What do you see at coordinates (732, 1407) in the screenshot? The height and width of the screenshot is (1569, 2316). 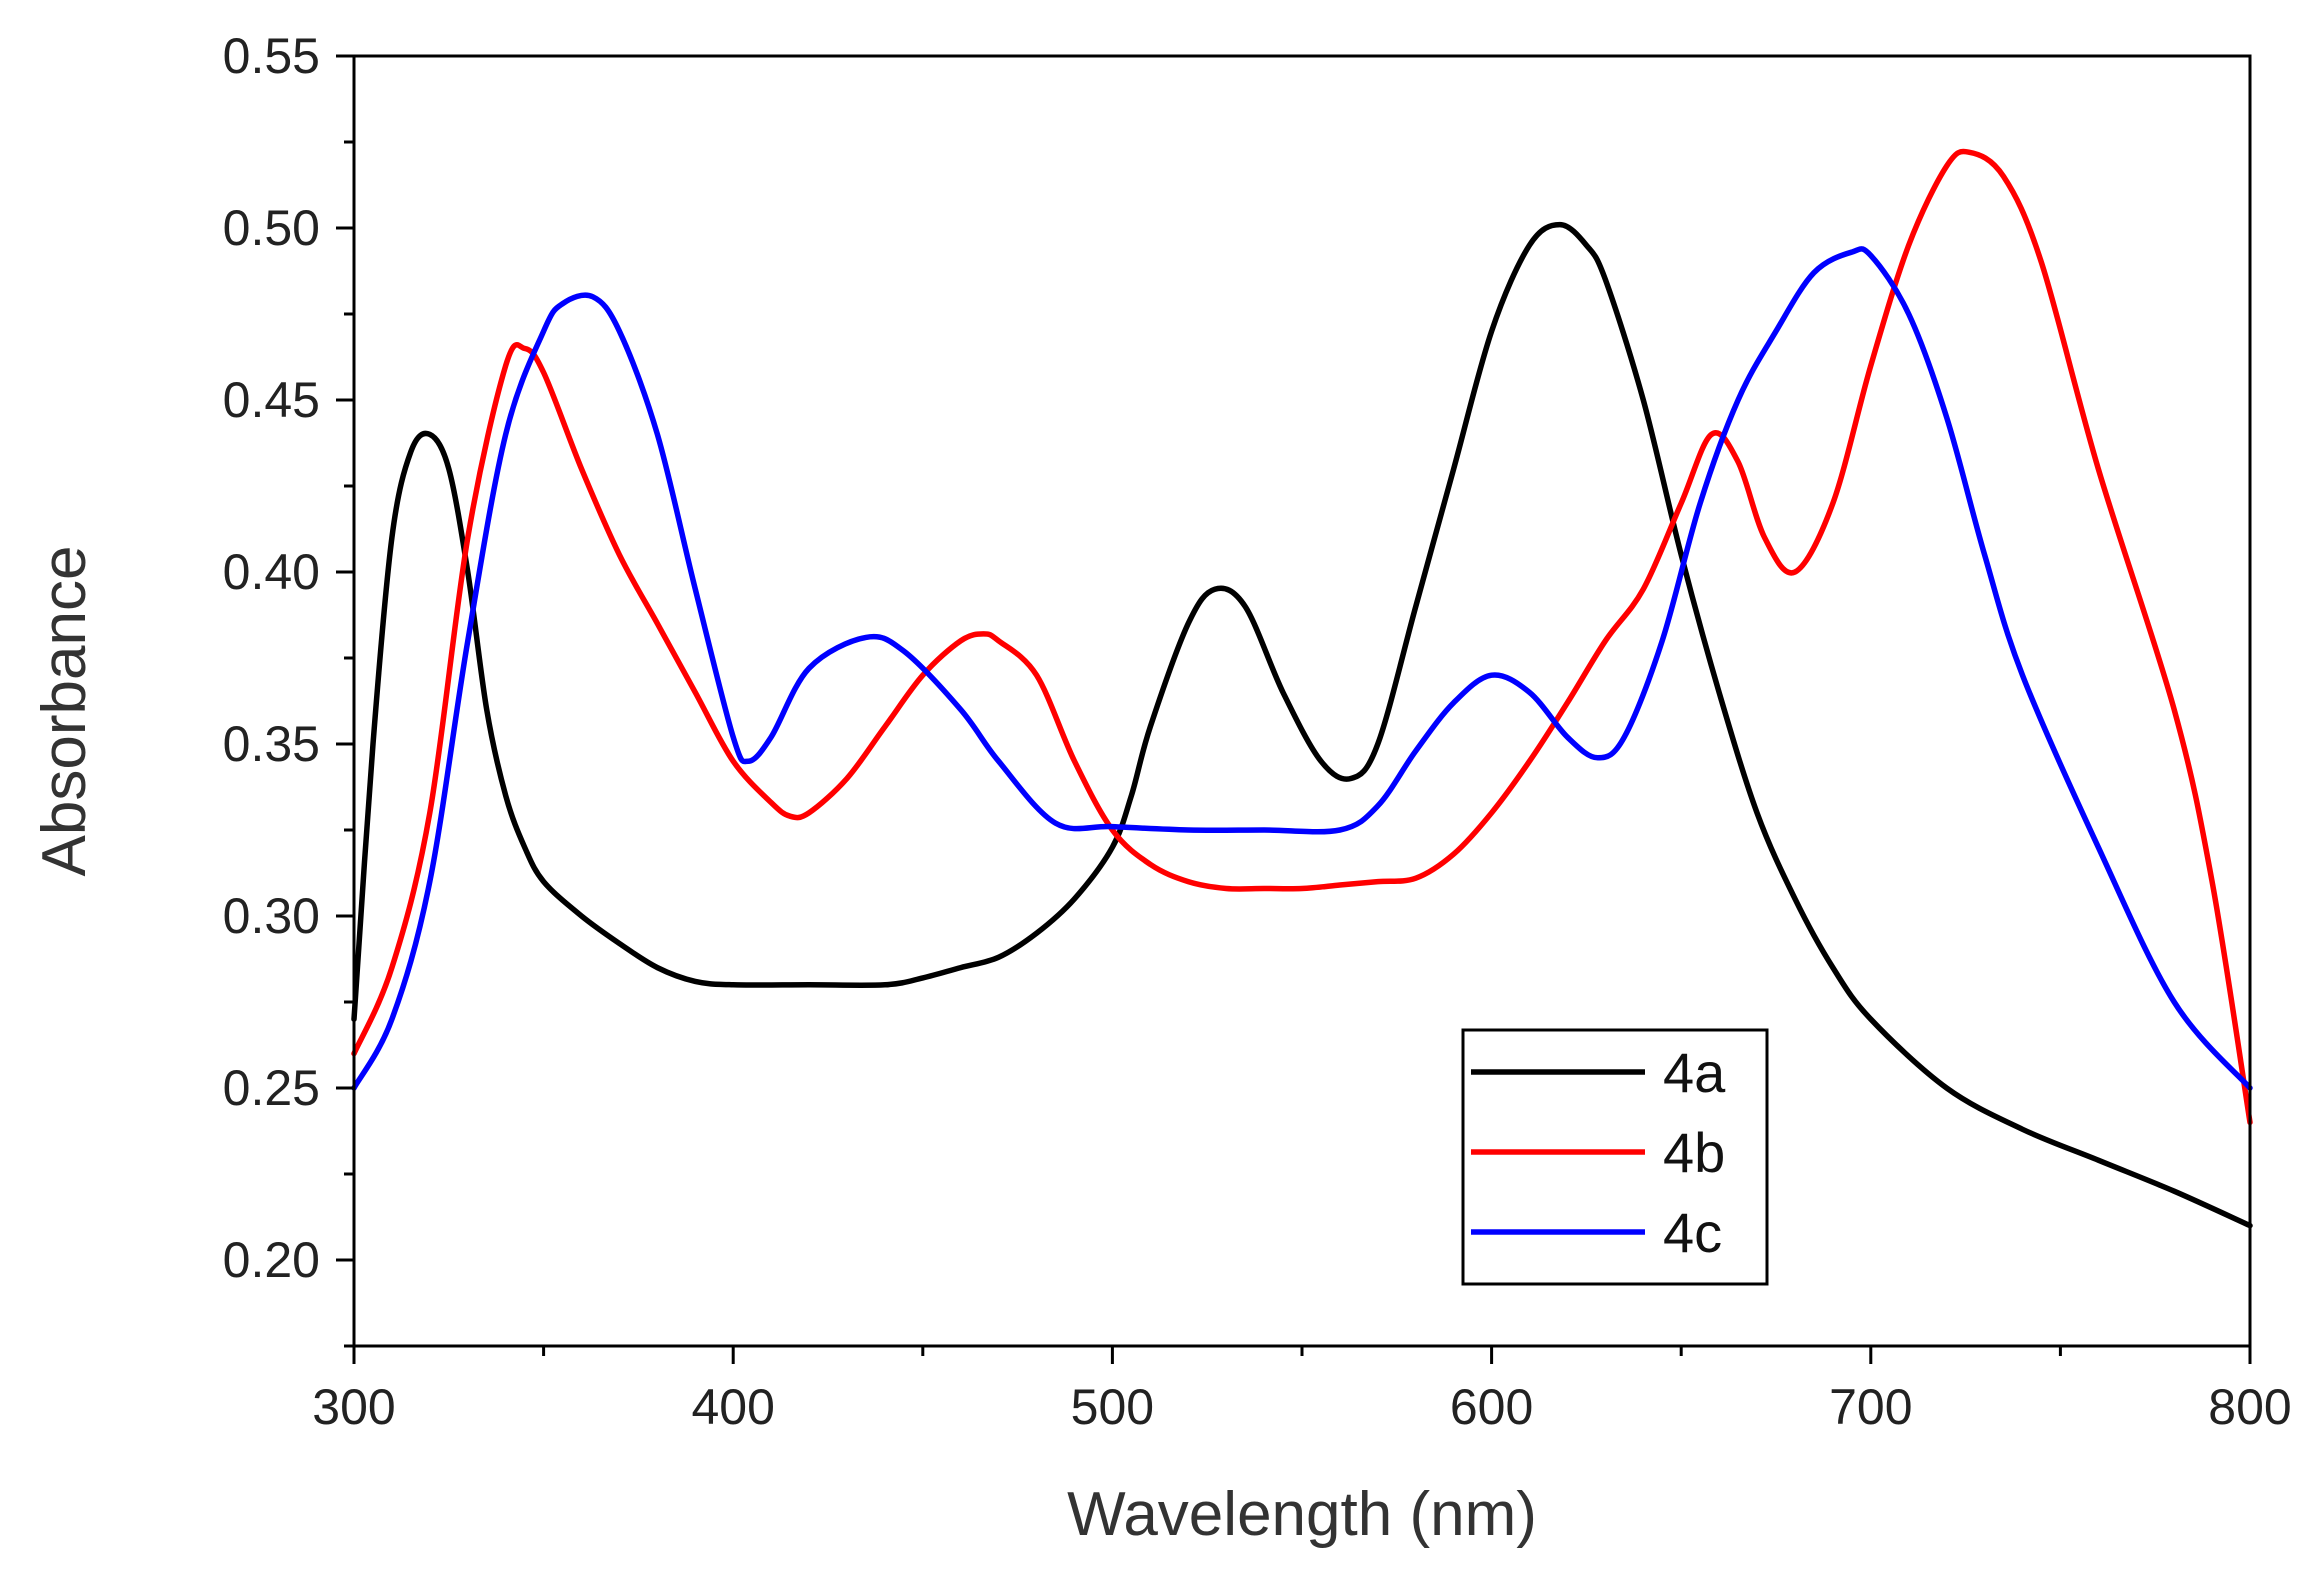 I see `x-tick-label: 400` at bounding box center [732, 1407].